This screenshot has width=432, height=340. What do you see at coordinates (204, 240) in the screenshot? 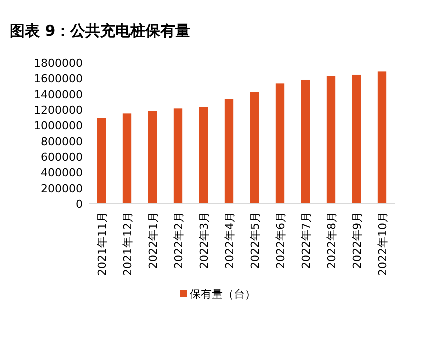
I see `x-tick-label: 2022年3月` at bounding box center [204, 240].